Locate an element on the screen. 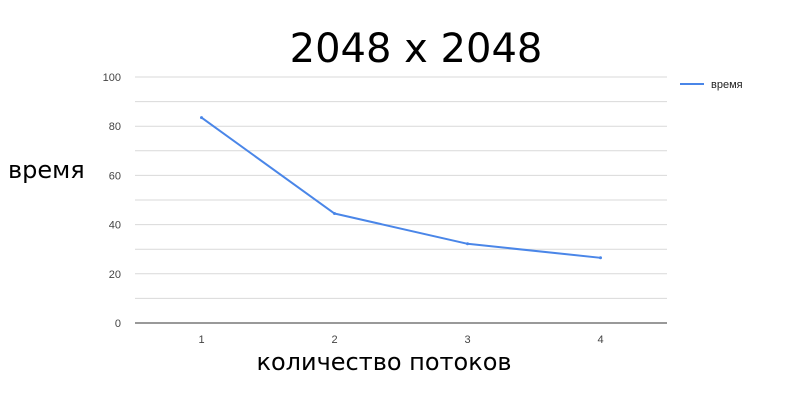 This screenshot has width=800, height=400. chart-title: 2048 x 2048 is located at coordinates (416, 49).